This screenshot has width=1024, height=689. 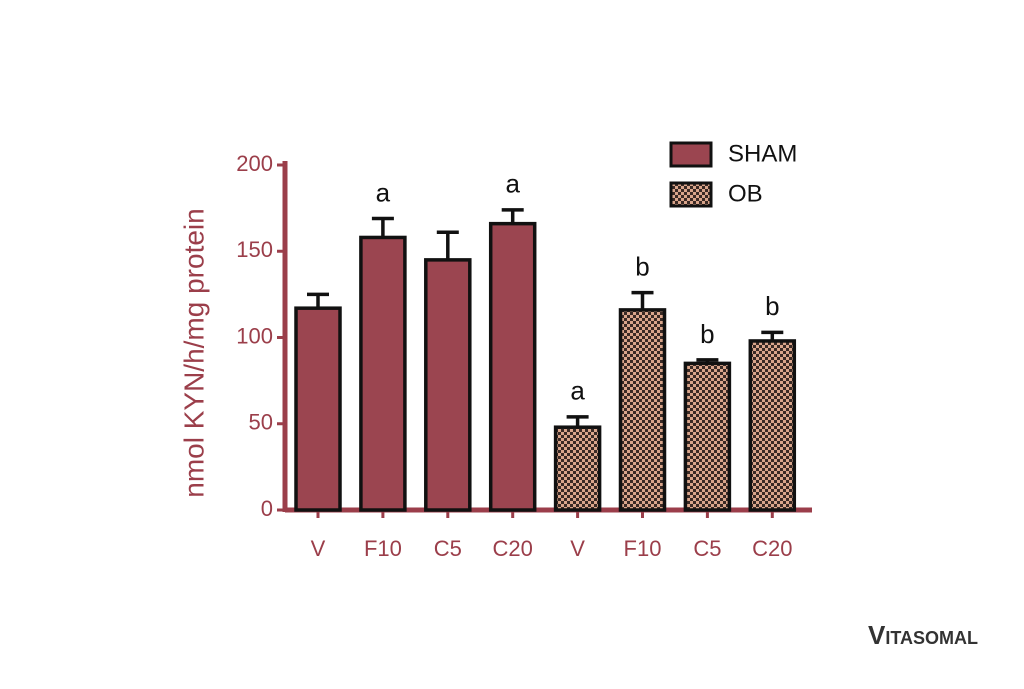 I want to click on y-axis-label: nmol KYN/h/mg protein, so click(x=193, y=352).